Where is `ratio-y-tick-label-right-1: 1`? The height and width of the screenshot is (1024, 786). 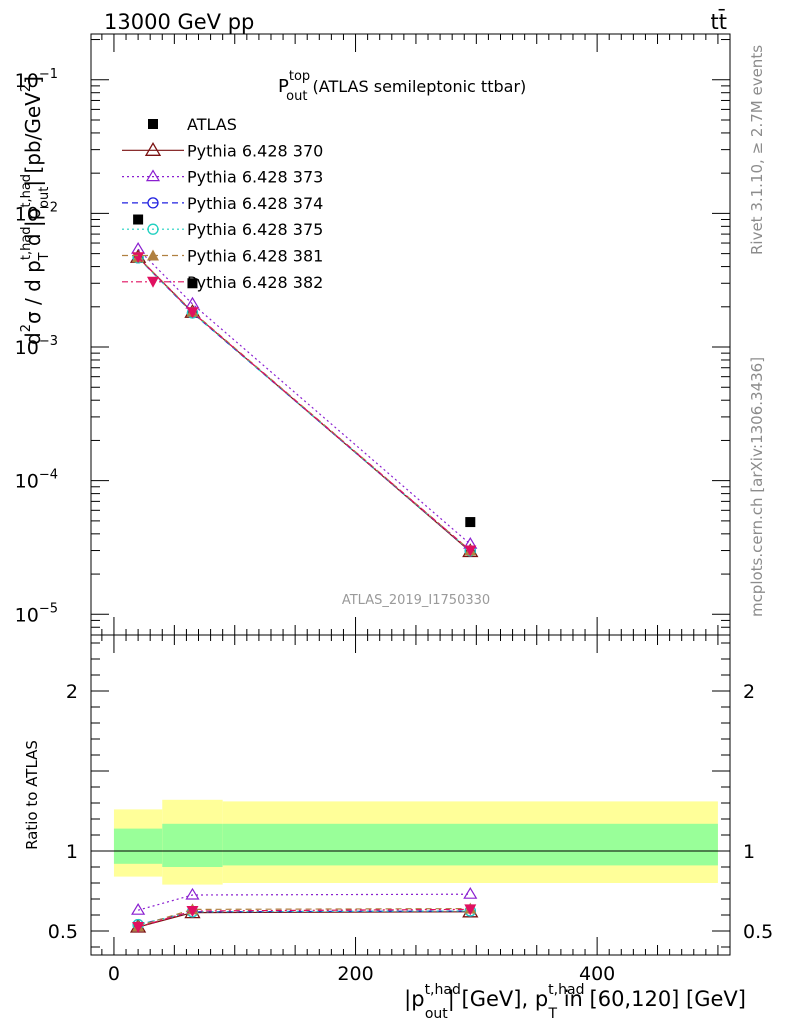
ratio-y-tick-label-right-1: 1 is located at coordinates (749, 852).